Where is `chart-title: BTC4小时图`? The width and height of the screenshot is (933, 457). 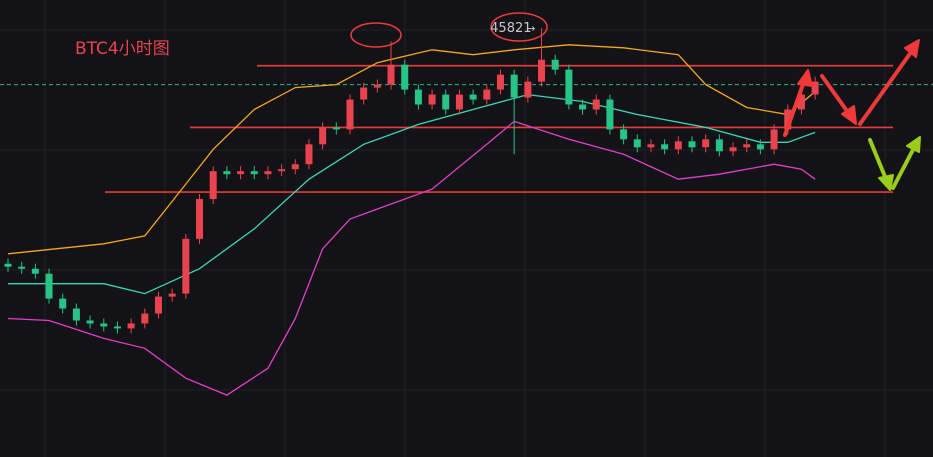
chart-title: BTC4小时图 is located at coordinates (122, 49).